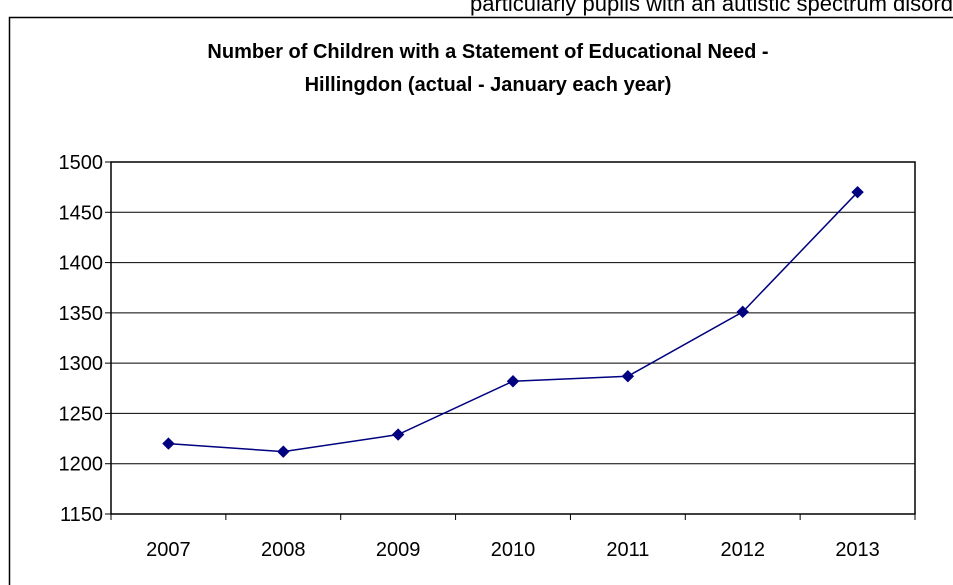 This screenshot has width=953, height=585. What do you see at coordinates (81, 264) in the screenshot?
I see `y-tick-label: 1400` at bounding box center [81, 264].